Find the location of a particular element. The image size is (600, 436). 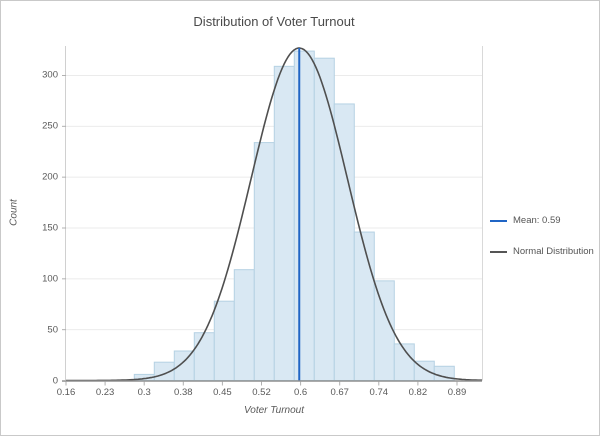

x-tick-label: 0.45 is located at coordinates (222, 392).